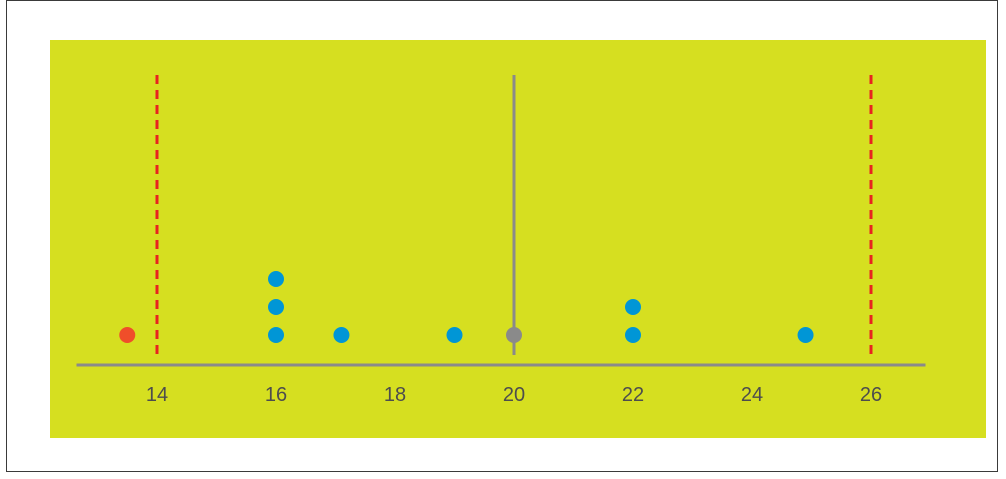  What do you see at coordinates (871, 395) in the screenshot?
I see `x-tick-label: 26` at bounding box center [871, 395].